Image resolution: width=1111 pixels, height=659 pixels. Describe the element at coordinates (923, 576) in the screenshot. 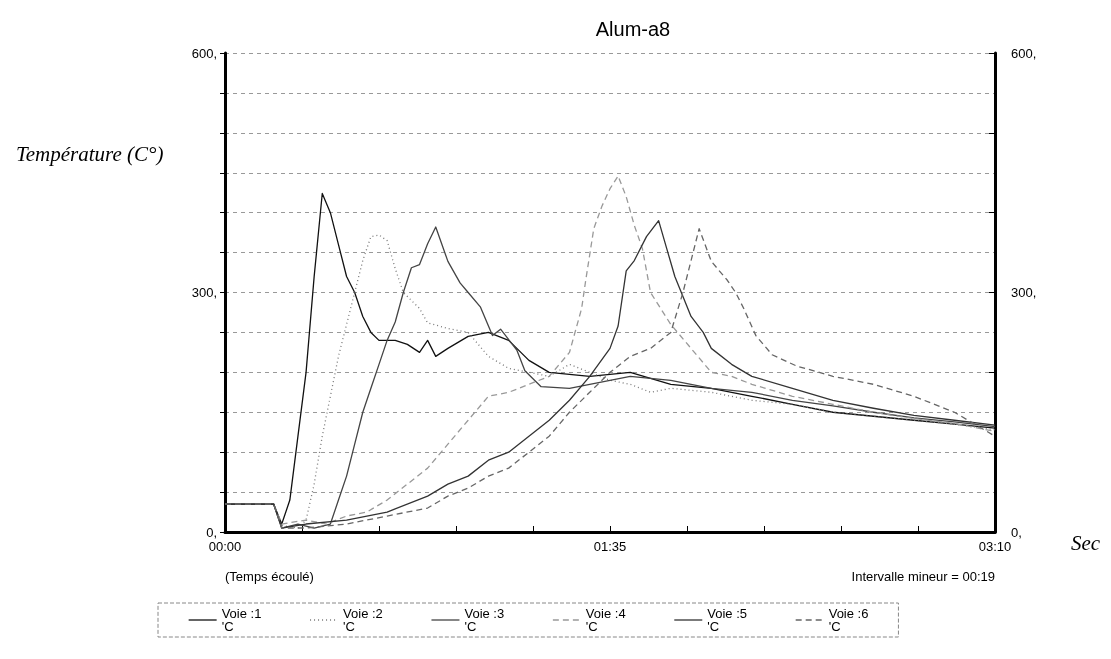

I see `text: Intervalle mineur = 00:19` at that location.